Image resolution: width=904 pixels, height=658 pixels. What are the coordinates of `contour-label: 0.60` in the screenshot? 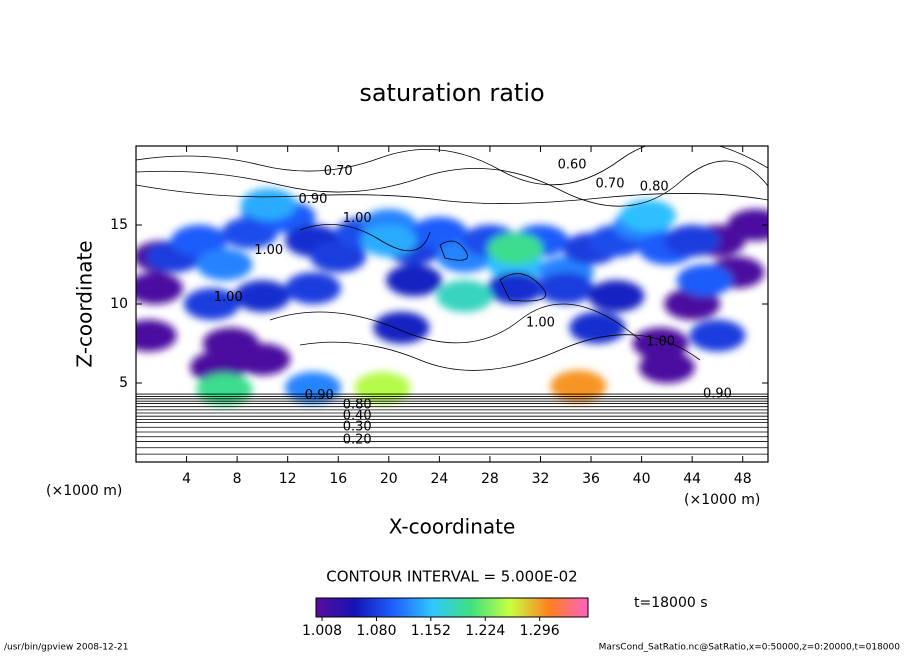 It's located at (572, 164).